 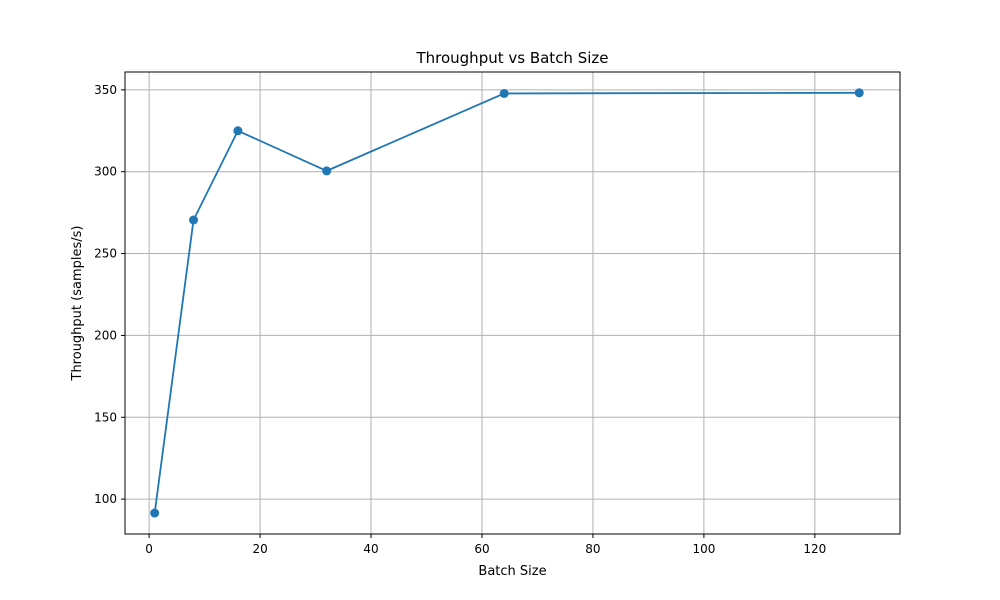 I want to click on x-axis-label: Batch Size, so click(x=512, y=571).